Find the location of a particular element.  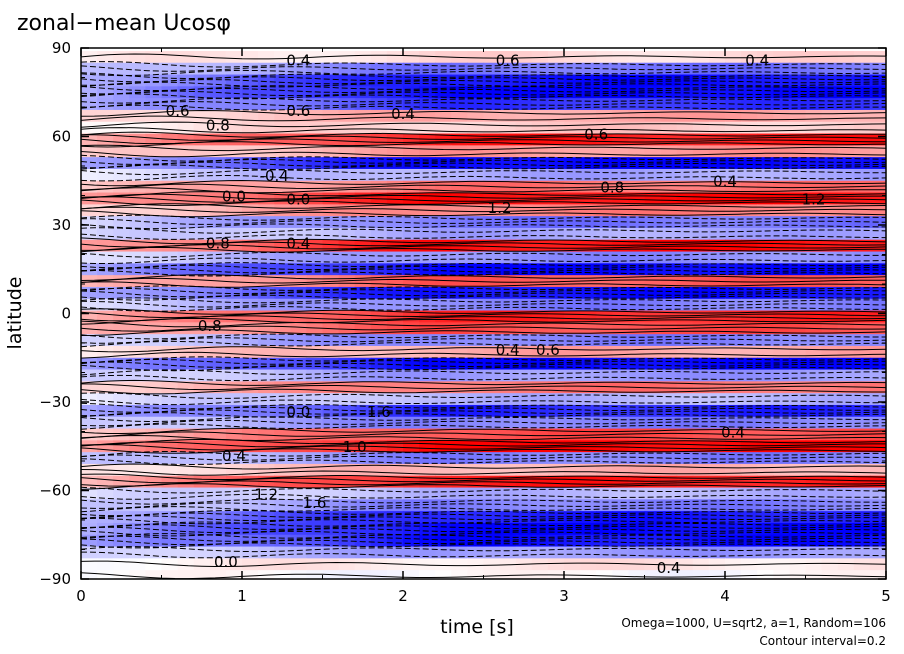

x-tick-label: 4 is located at coordinates (725, 596).